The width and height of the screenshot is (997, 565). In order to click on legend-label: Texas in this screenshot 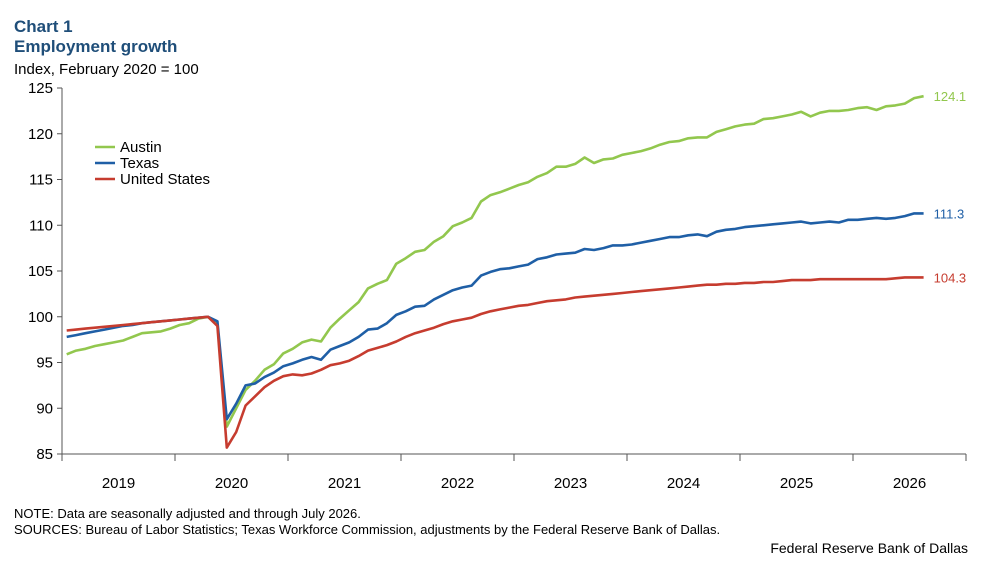, I will do `click(139, 163)`.